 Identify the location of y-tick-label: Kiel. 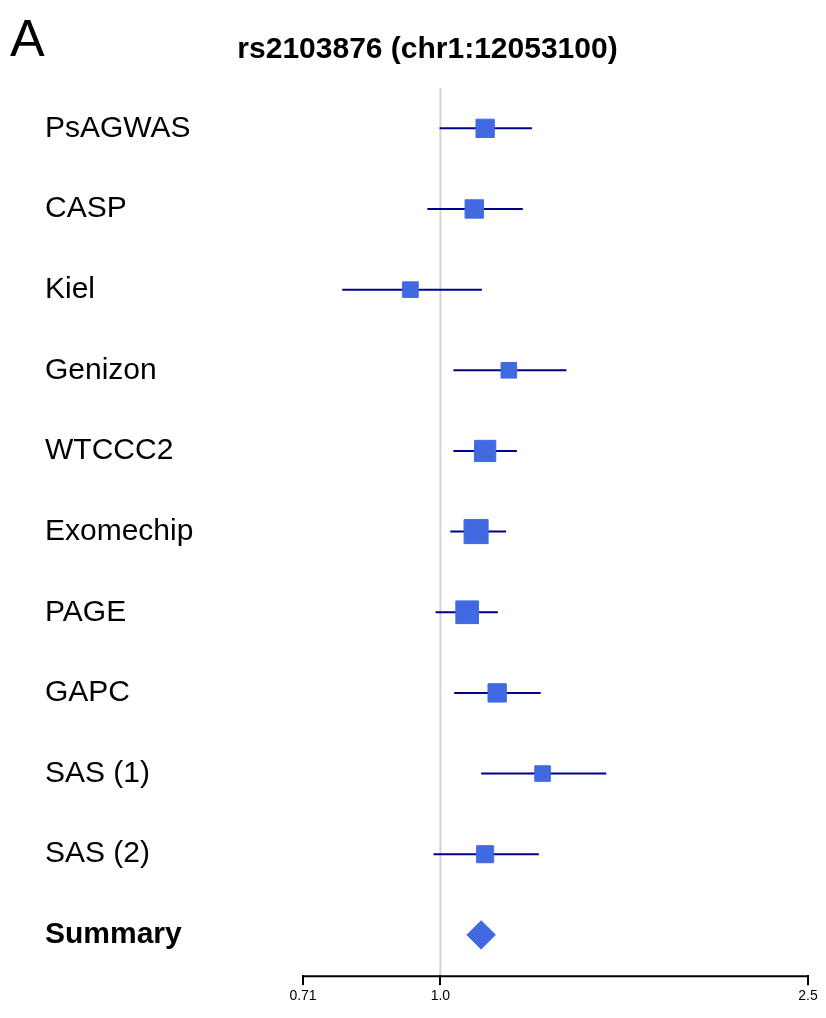
(70, 287).